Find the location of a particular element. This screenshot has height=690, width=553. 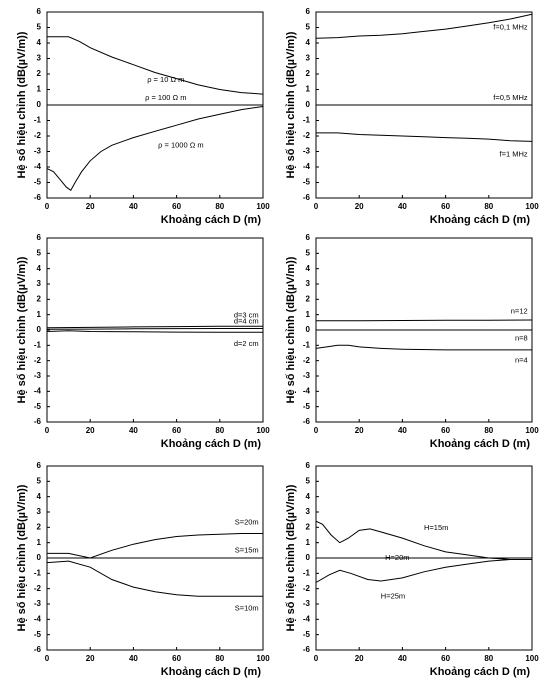

series-label: n=4 is located at coordinates (521, 360).